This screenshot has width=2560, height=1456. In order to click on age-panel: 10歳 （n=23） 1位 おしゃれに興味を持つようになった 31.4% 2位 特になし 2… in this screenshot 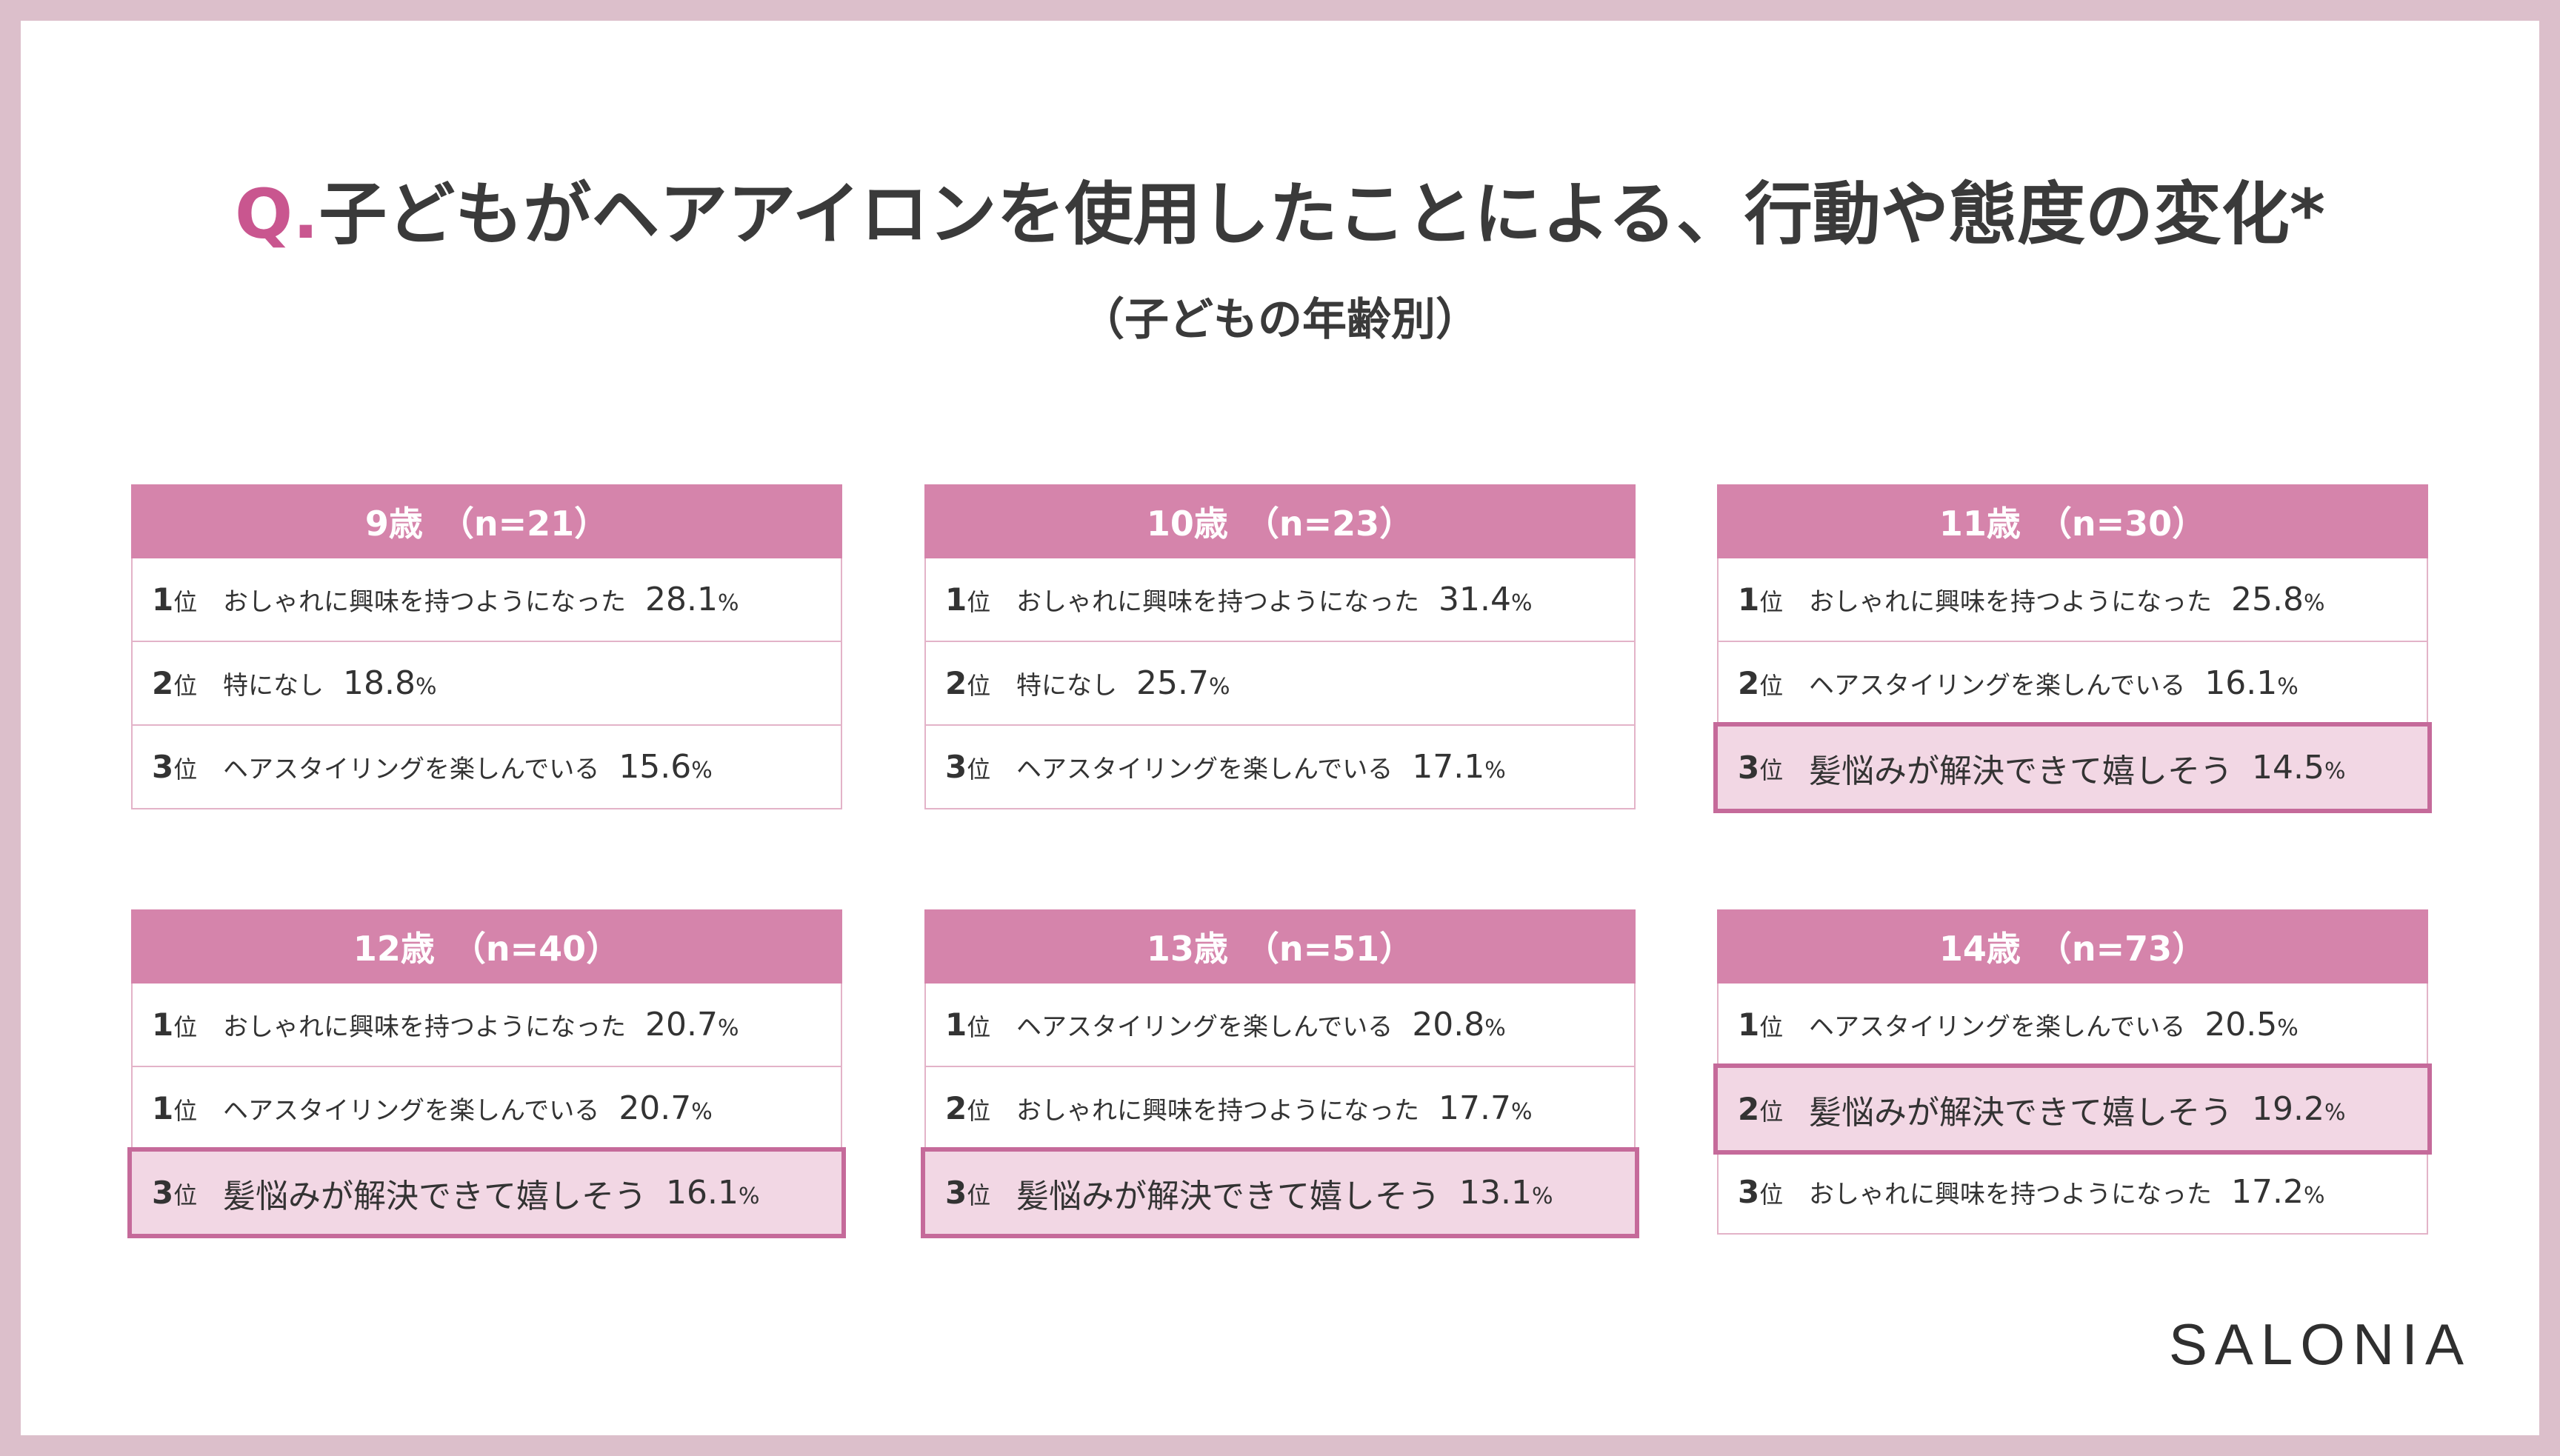, I will do `click(1280, 646)`.